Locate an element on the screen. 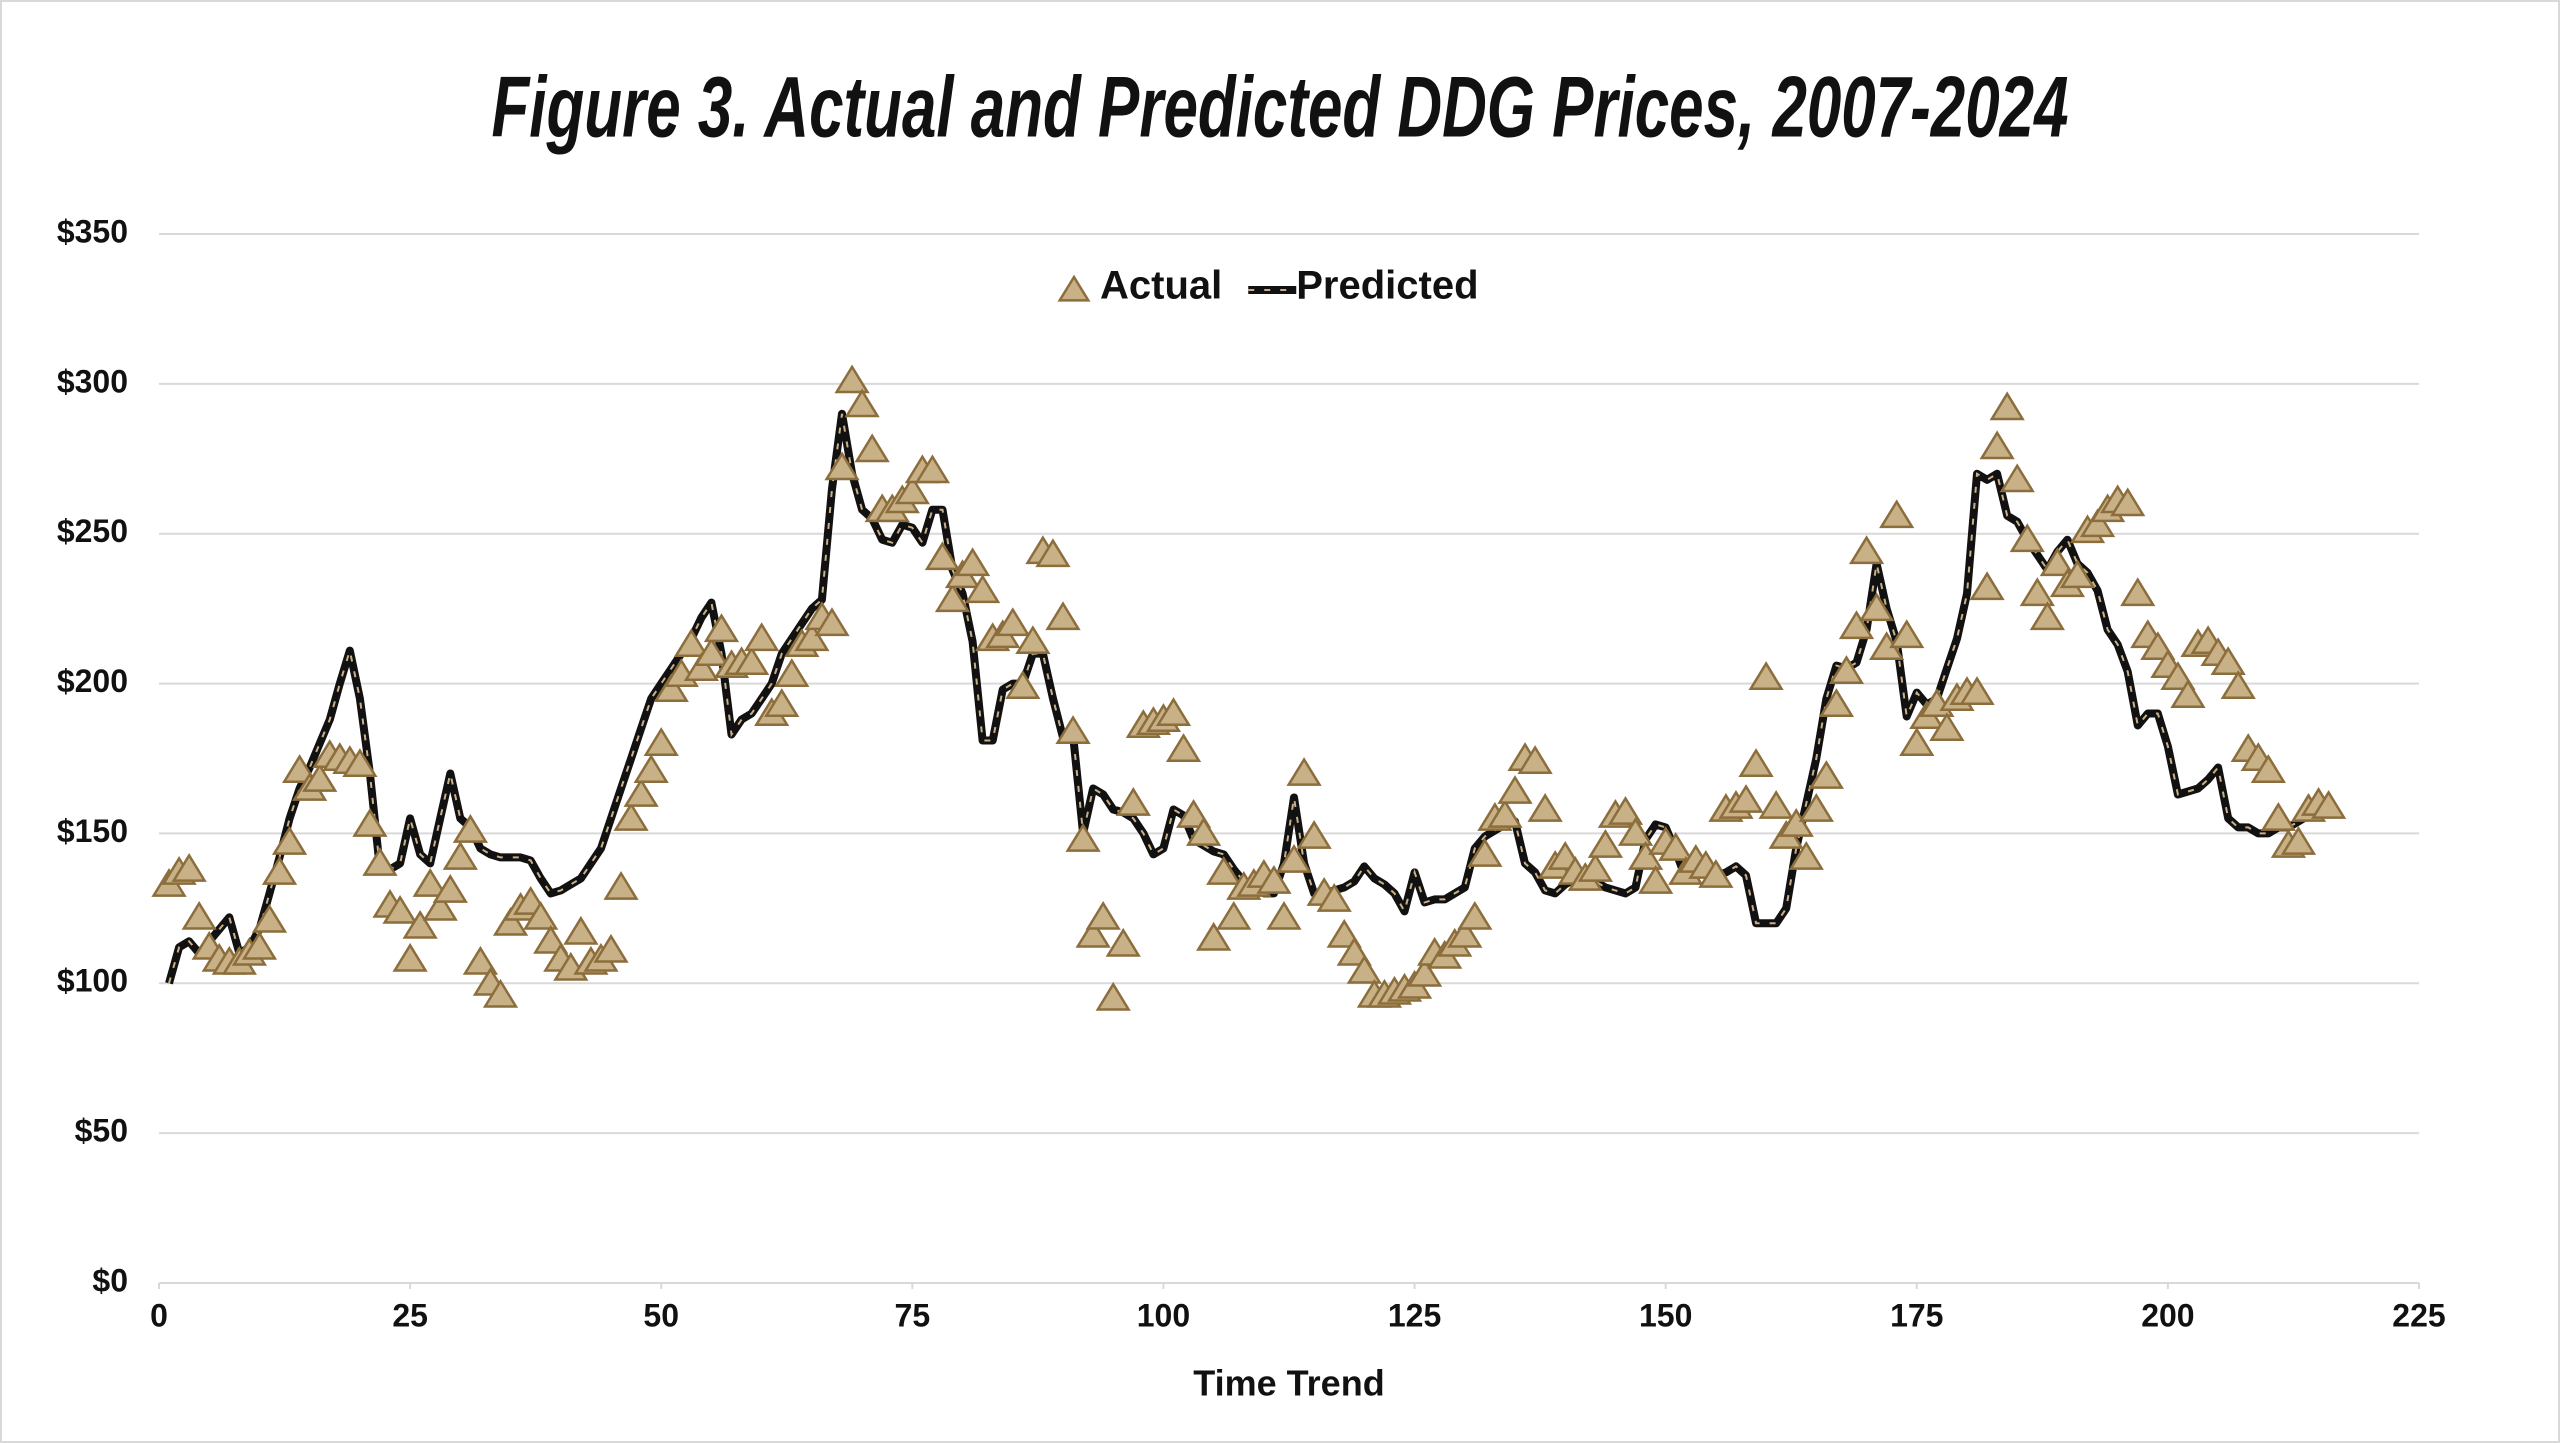 Image resolution: width=2560 pixels, height=1443 pixels. x-tick-label: 100 is located at coordinates (1163, 1315).